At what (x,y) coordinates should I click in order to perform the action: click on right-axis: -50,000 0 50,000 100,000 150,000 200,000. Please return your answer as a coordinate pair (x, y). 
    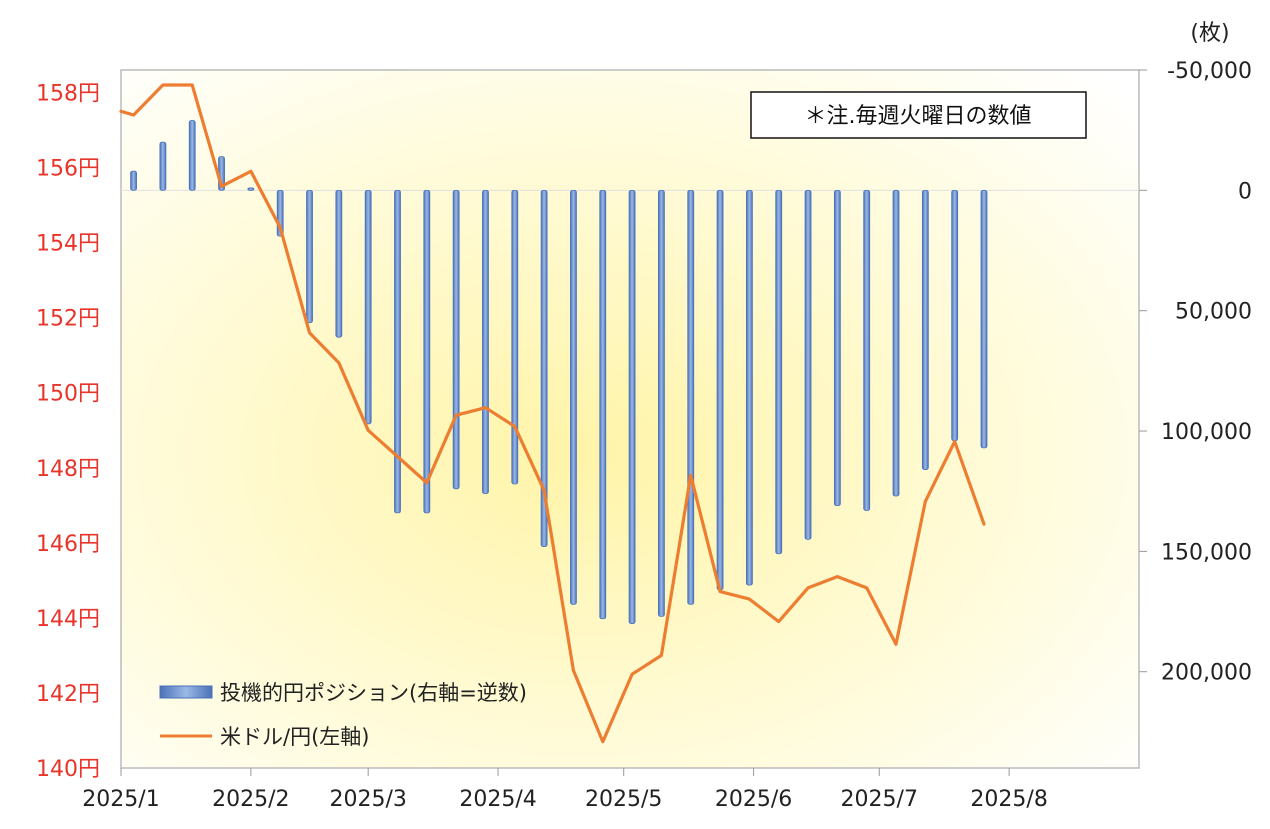
    Looking at the image, I should click on (1195, 372).